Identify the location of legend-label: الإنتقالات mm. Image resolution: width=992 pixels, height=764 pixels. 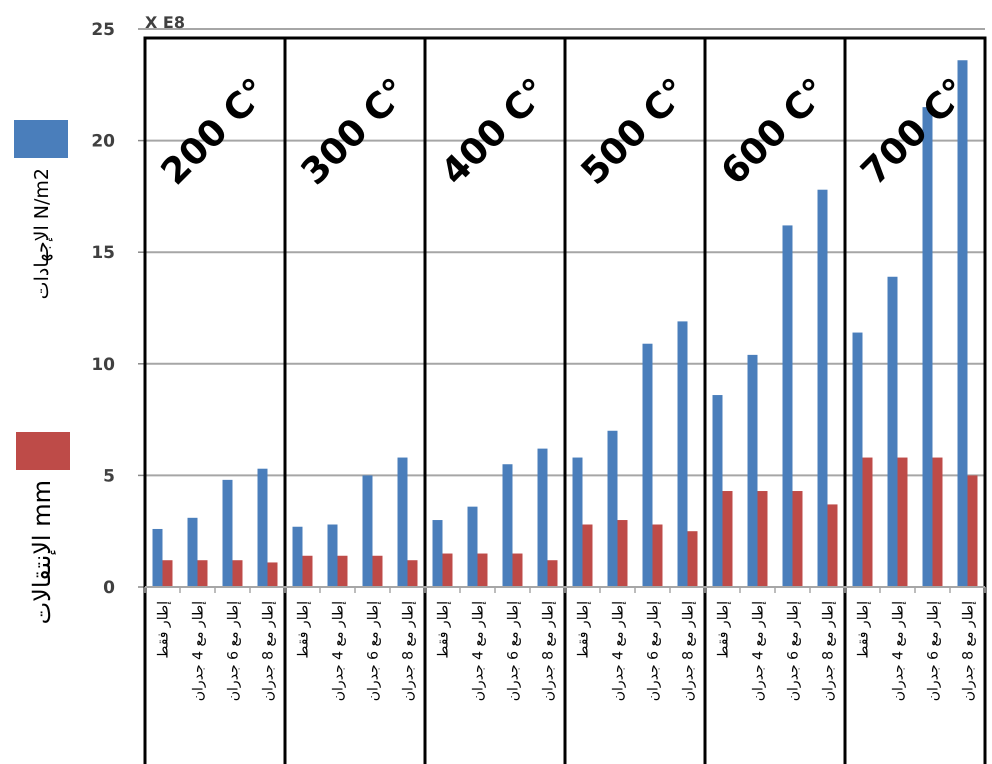
(42, 552).